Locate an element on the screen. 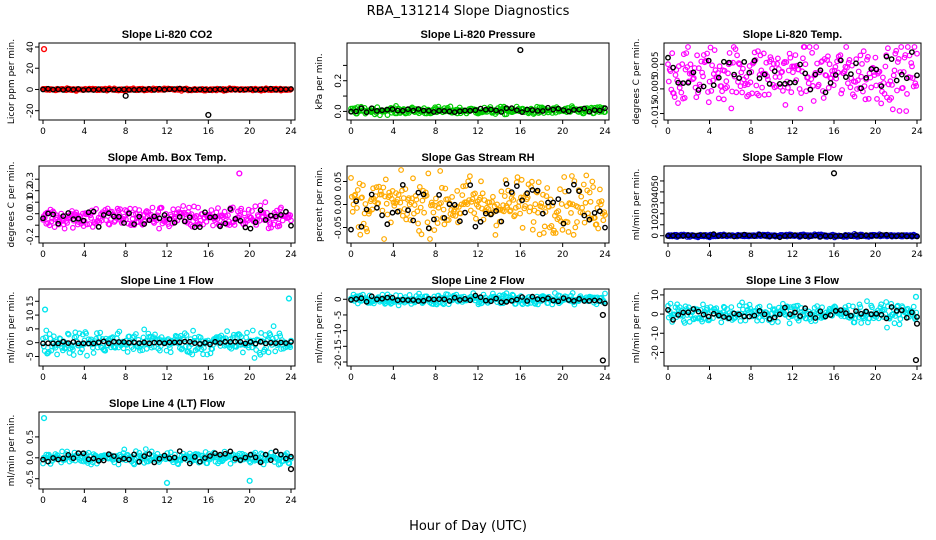 The width and height of the screenshot is (936, 540). x-tick-label: 12 is located at coordinates (477, 255).